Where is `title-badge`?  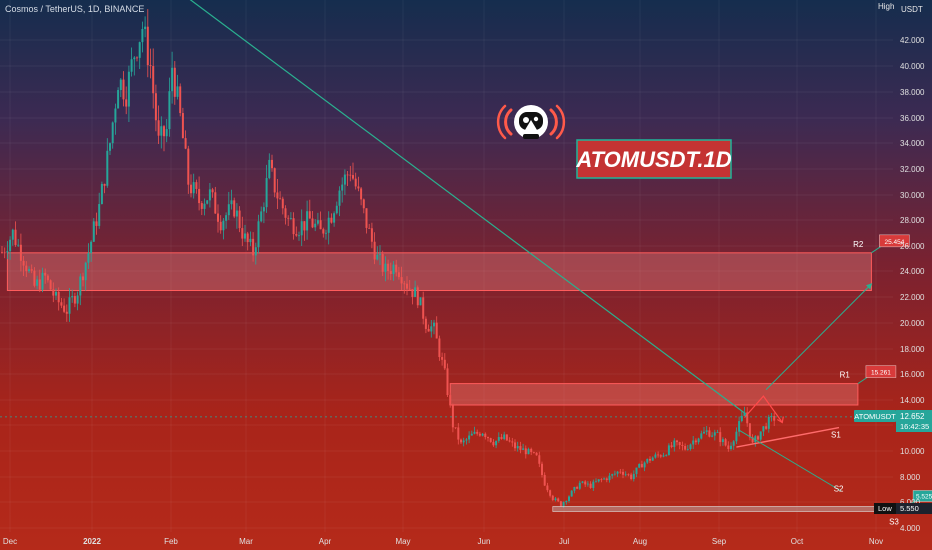
title-badge is located at coordinates (654, 159).